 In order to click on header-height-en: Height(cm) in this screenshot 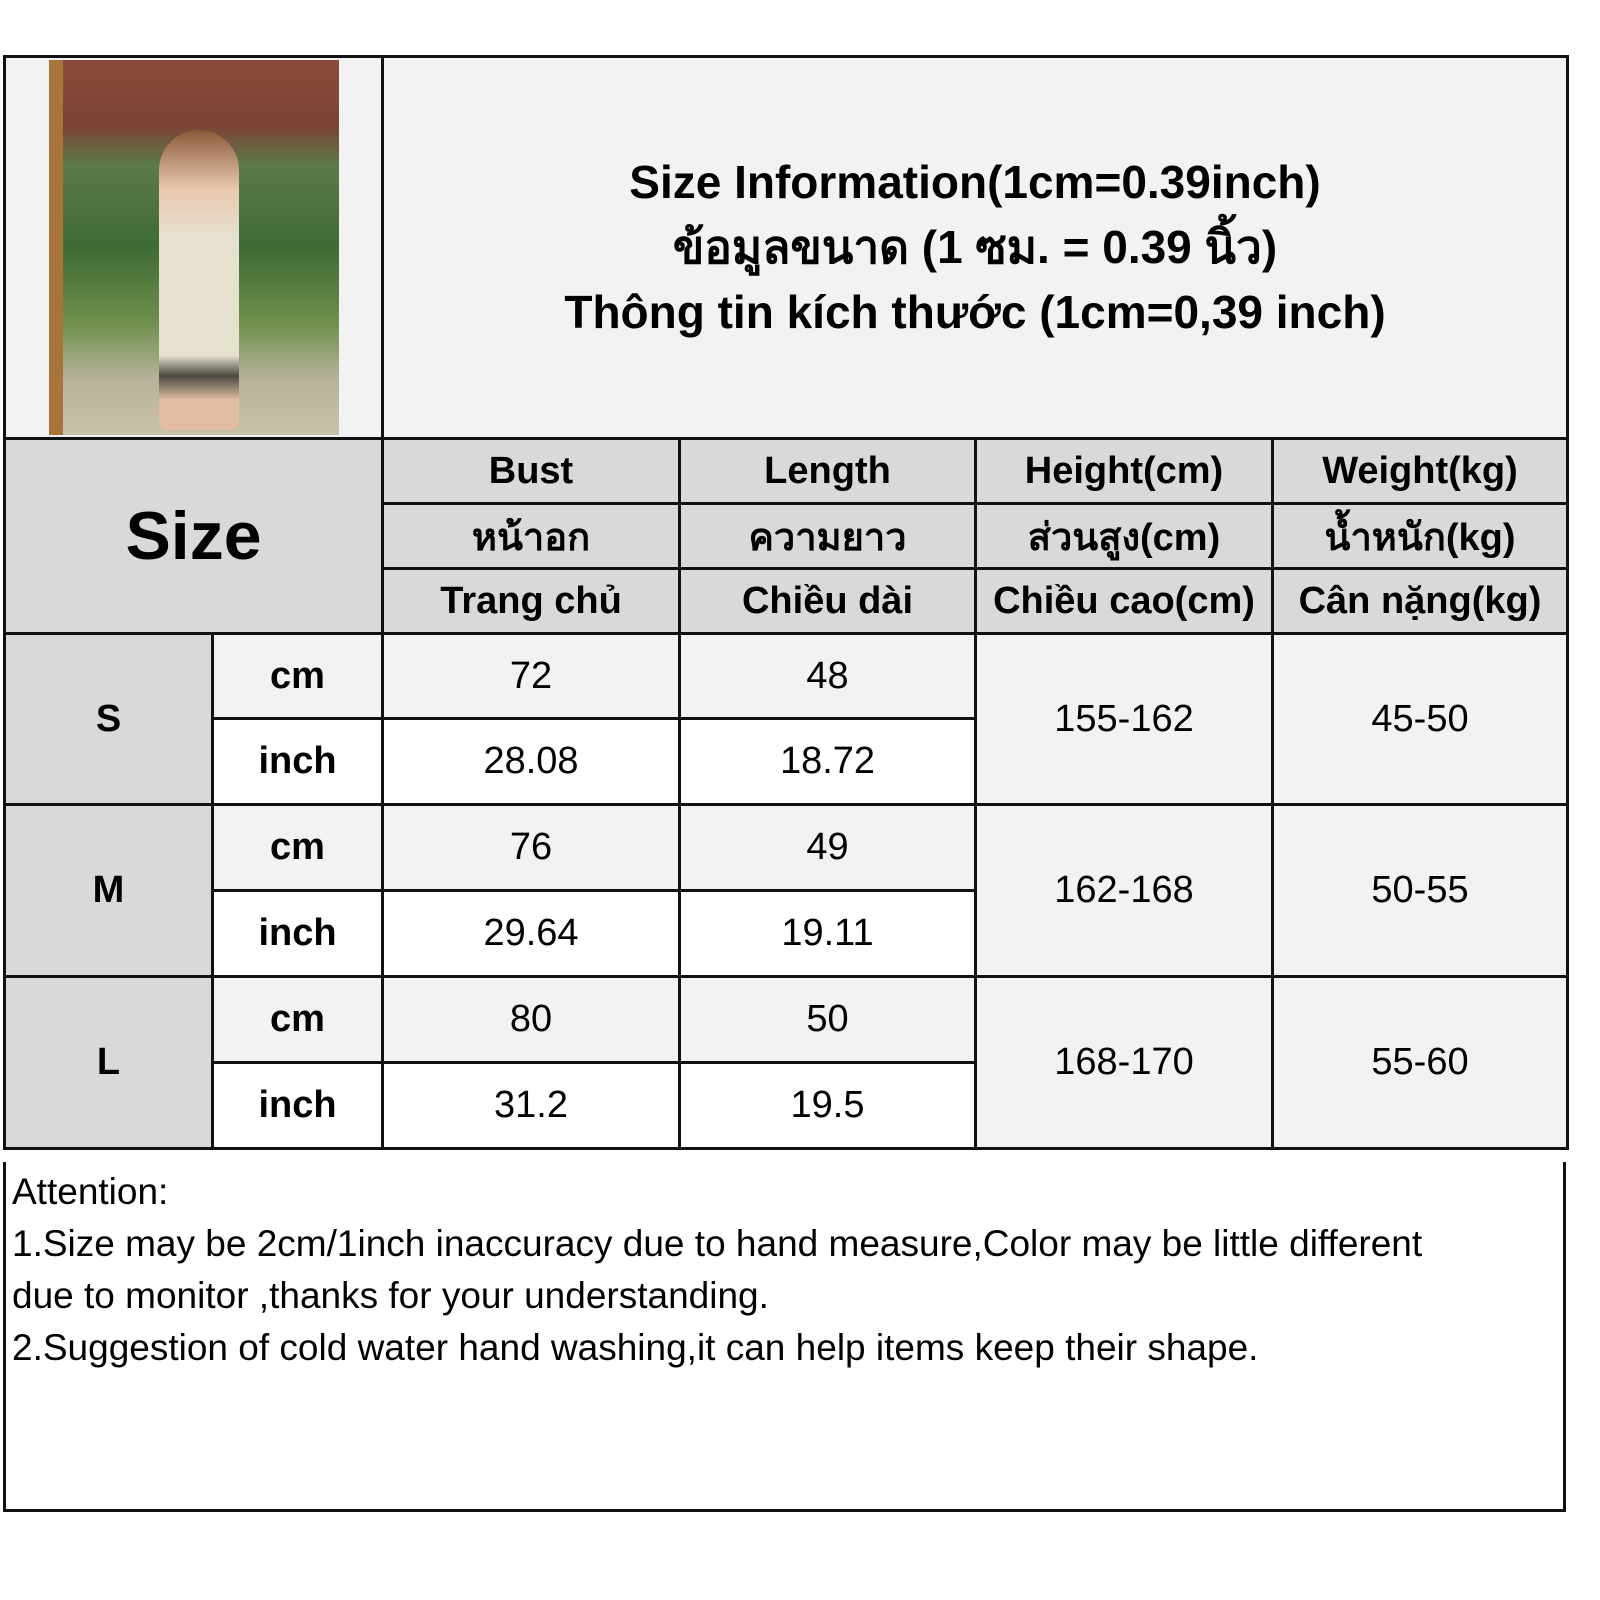, I will do `click(1124, 471)`.